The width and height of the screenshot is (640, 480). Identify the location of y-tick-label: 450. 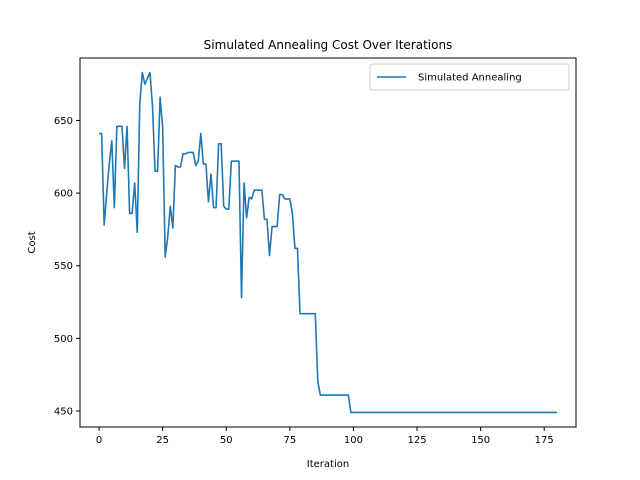
(63, 412).